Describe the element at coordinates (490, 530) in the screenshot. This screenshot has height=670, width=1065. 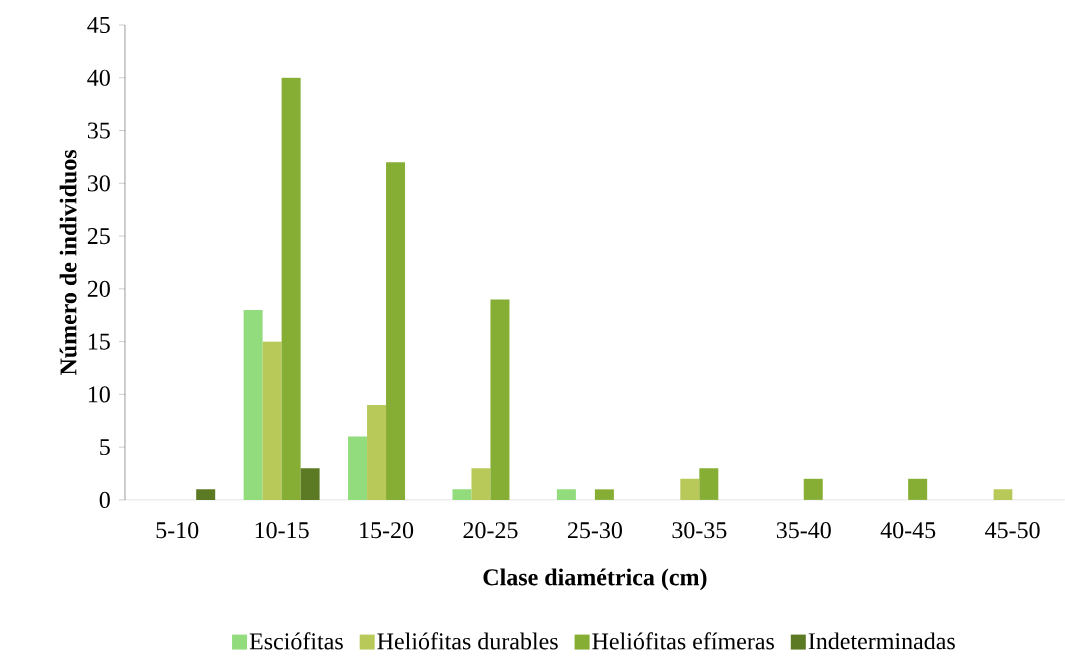
I see `x-tick-label: 20-25` at that location.